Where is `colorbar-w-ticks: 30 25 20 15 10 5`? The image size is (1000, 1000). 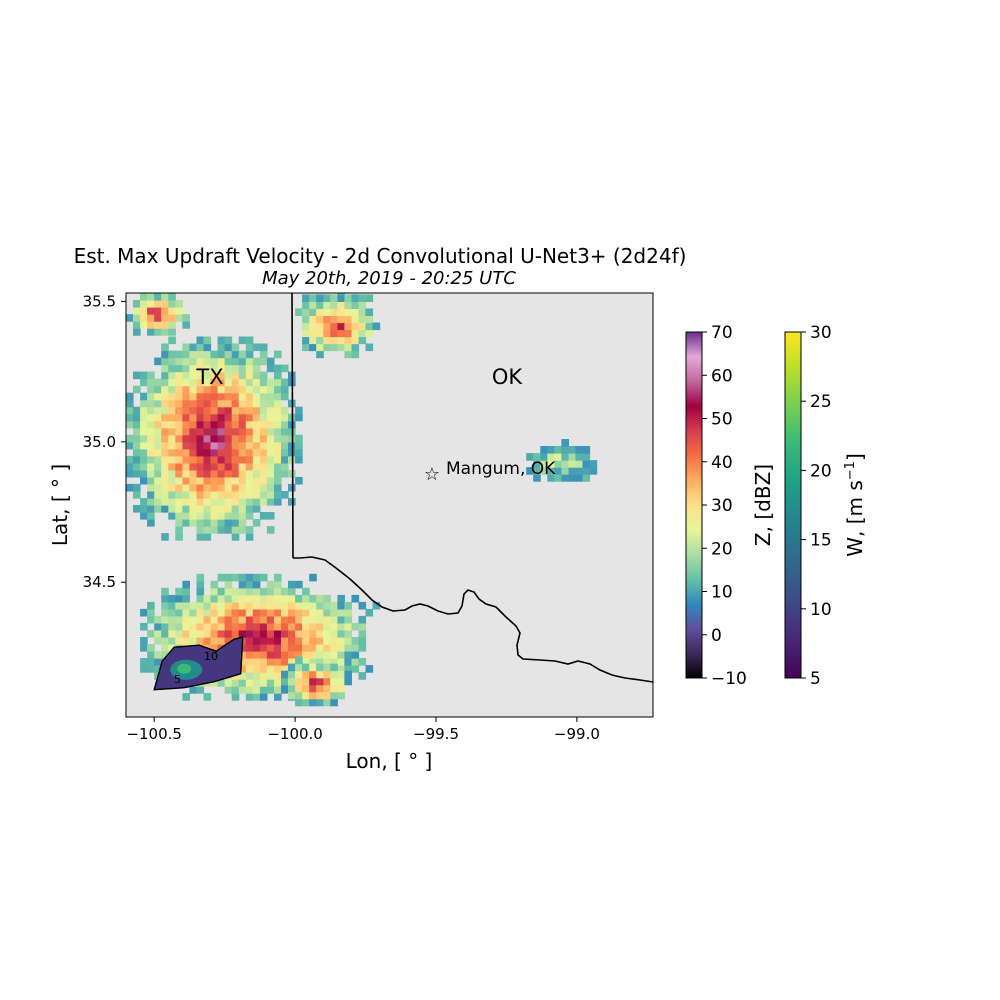 colorbar-w-ticks: 30 25 20 15 10 5 is located at coordinates (816, 506).